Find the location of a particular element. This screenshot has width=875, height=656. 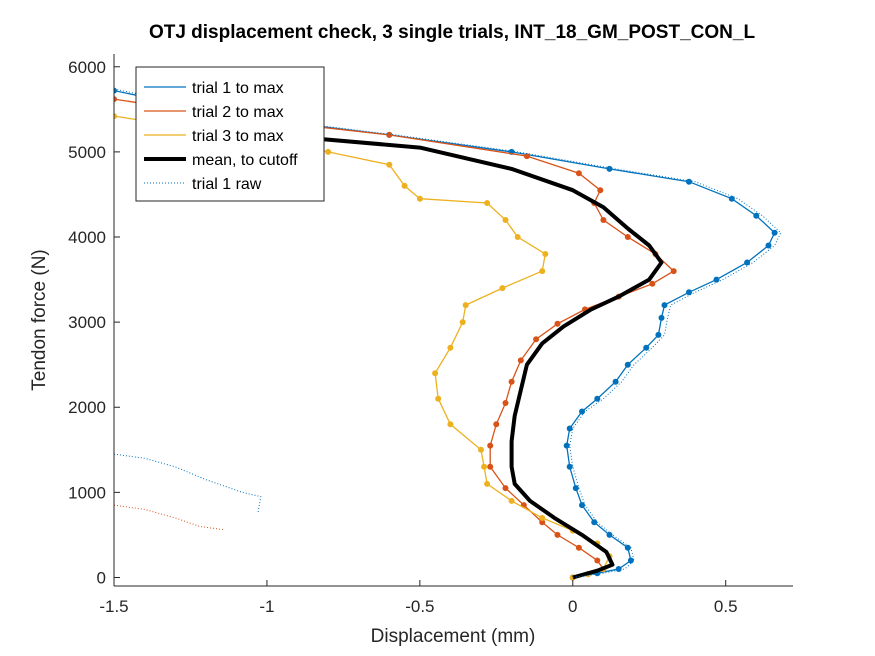

legend-box is located at coordinates (230, 134).